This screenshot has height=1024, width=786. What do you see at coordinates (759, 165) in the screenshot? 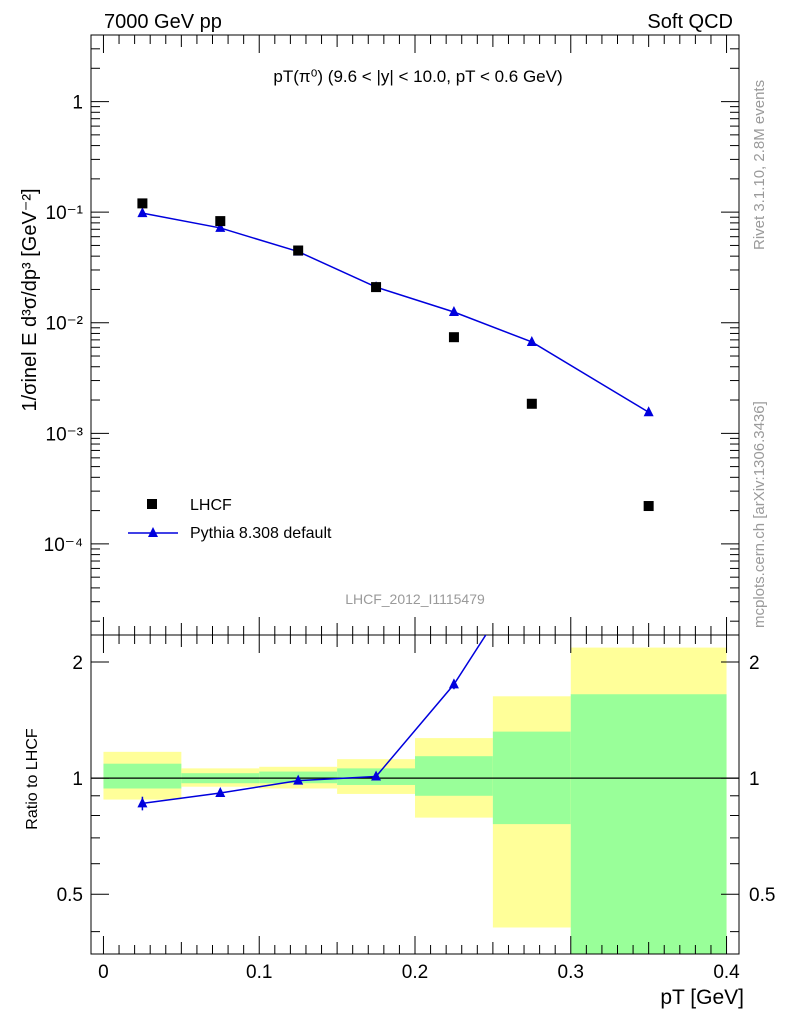
I see `rivet-label: Rivet 3.1.10, 2.8M events` at bounding box center [759, 165].